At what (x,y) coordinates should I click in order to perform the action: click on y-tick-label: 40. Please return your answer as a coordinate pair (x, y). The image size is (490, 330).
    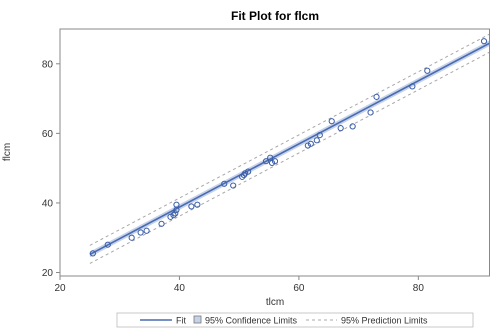
    Looking at the image, I should click on (48, 203).